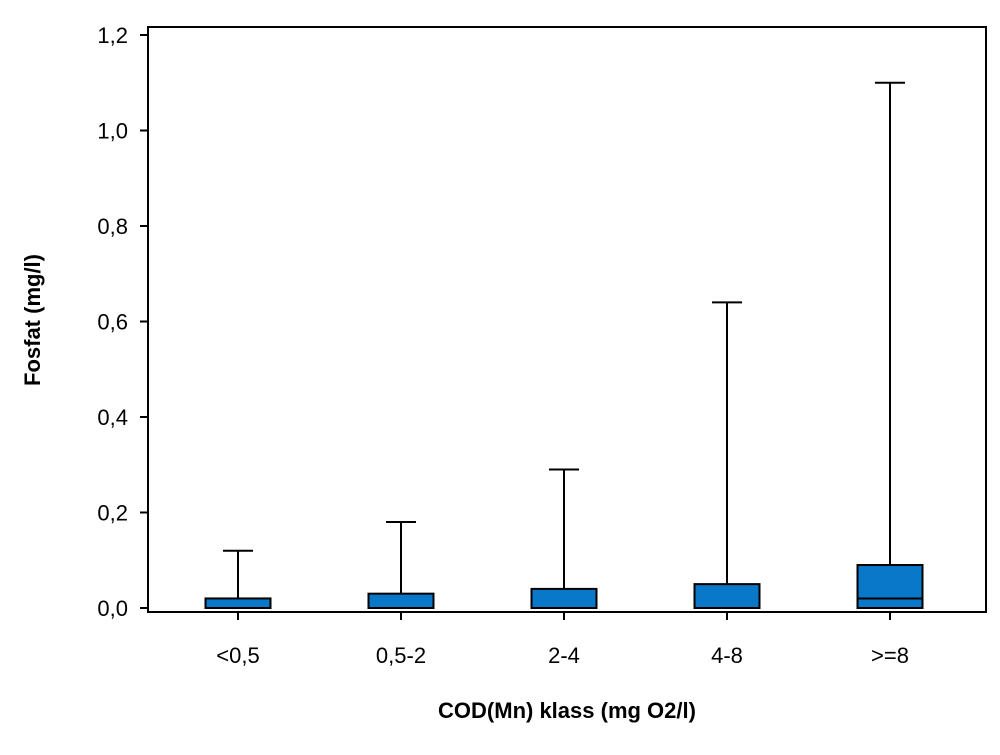 This screenshot has height=755, width=1000. Describe the element at coordinates (112, 322) in the screenshot. I see `y-tick-label: 0,6` at that location.